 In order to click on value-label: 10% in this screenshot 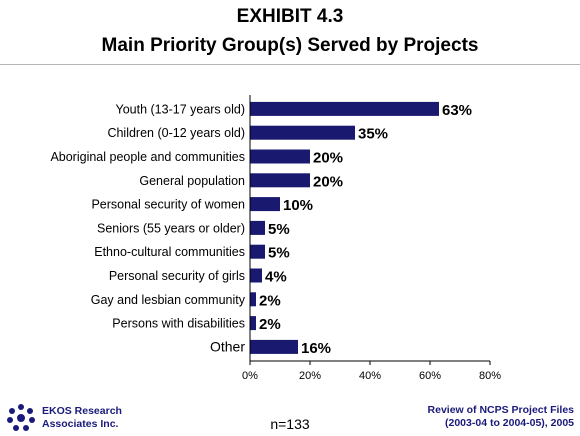, I will do `click(298, 205)`.